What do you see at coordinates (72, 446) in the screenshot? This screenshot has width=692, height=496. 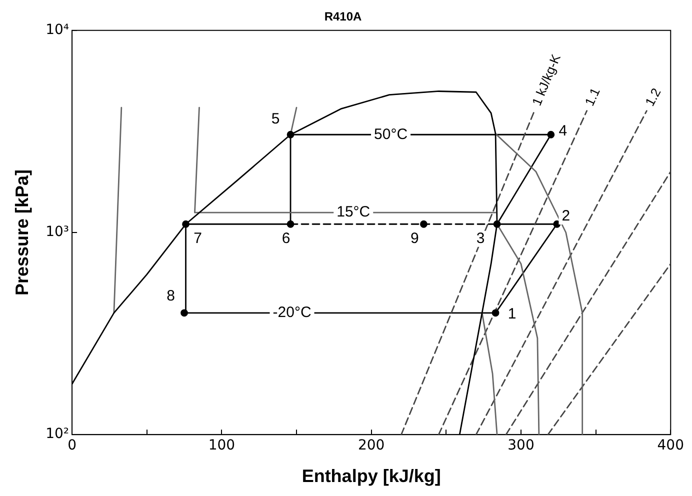 I see `x-tick-label: 0` at bounding box center [72, 446].